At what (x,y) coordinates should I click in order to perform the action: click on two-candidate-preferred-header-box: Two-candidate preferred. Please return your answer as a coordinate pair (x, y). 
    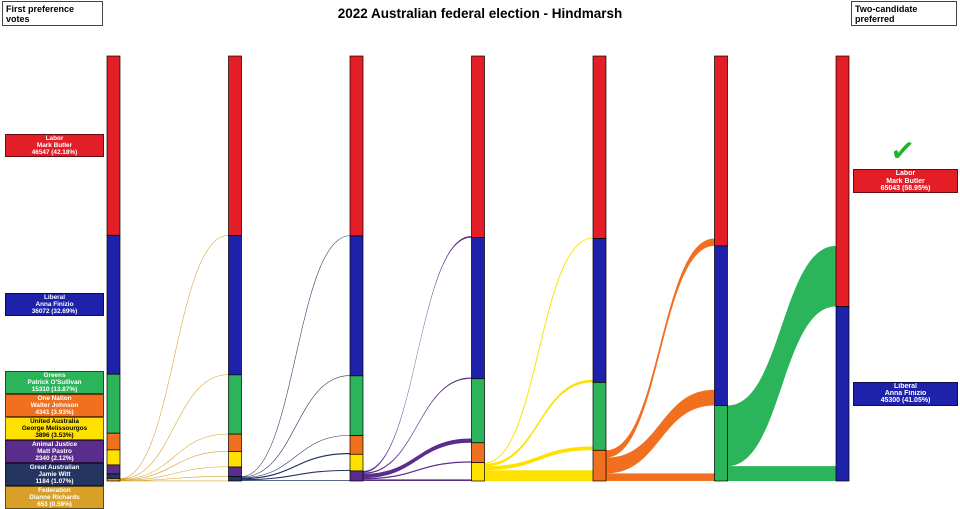
    Looking at the image, I should click on (904, 13).